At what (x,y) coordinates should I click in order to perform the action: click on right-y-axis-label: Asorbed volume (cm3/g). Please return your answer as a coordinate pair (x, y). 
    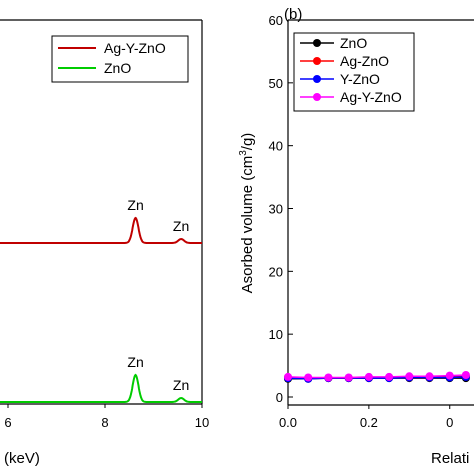
    Looking at the image, I should click on (247, 213).